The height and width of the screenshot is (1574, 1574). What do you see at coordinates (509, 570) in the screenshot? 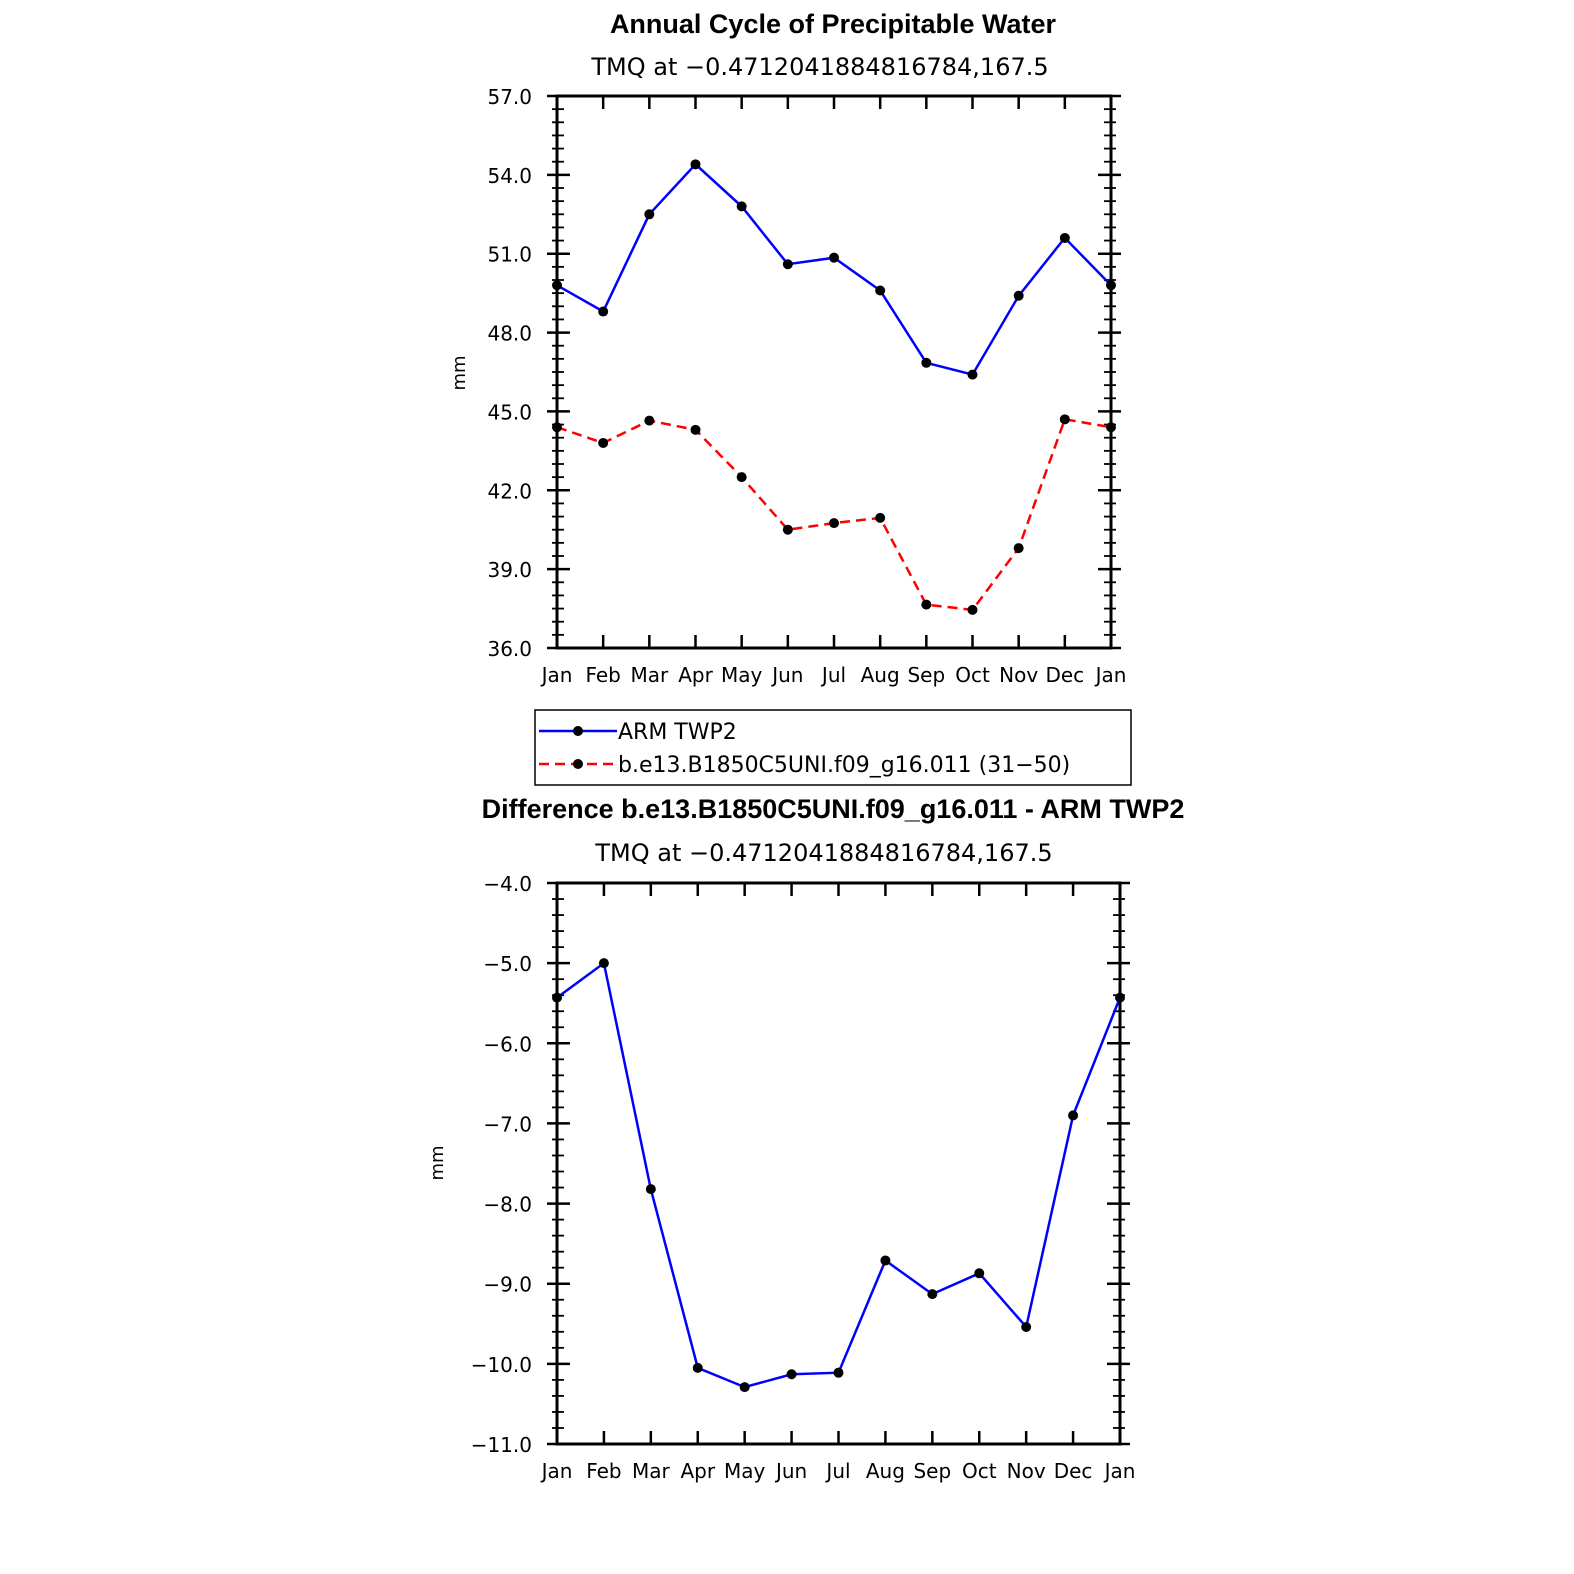
I see `y-tick-label: 39.0` at bounding box center [509, 570].